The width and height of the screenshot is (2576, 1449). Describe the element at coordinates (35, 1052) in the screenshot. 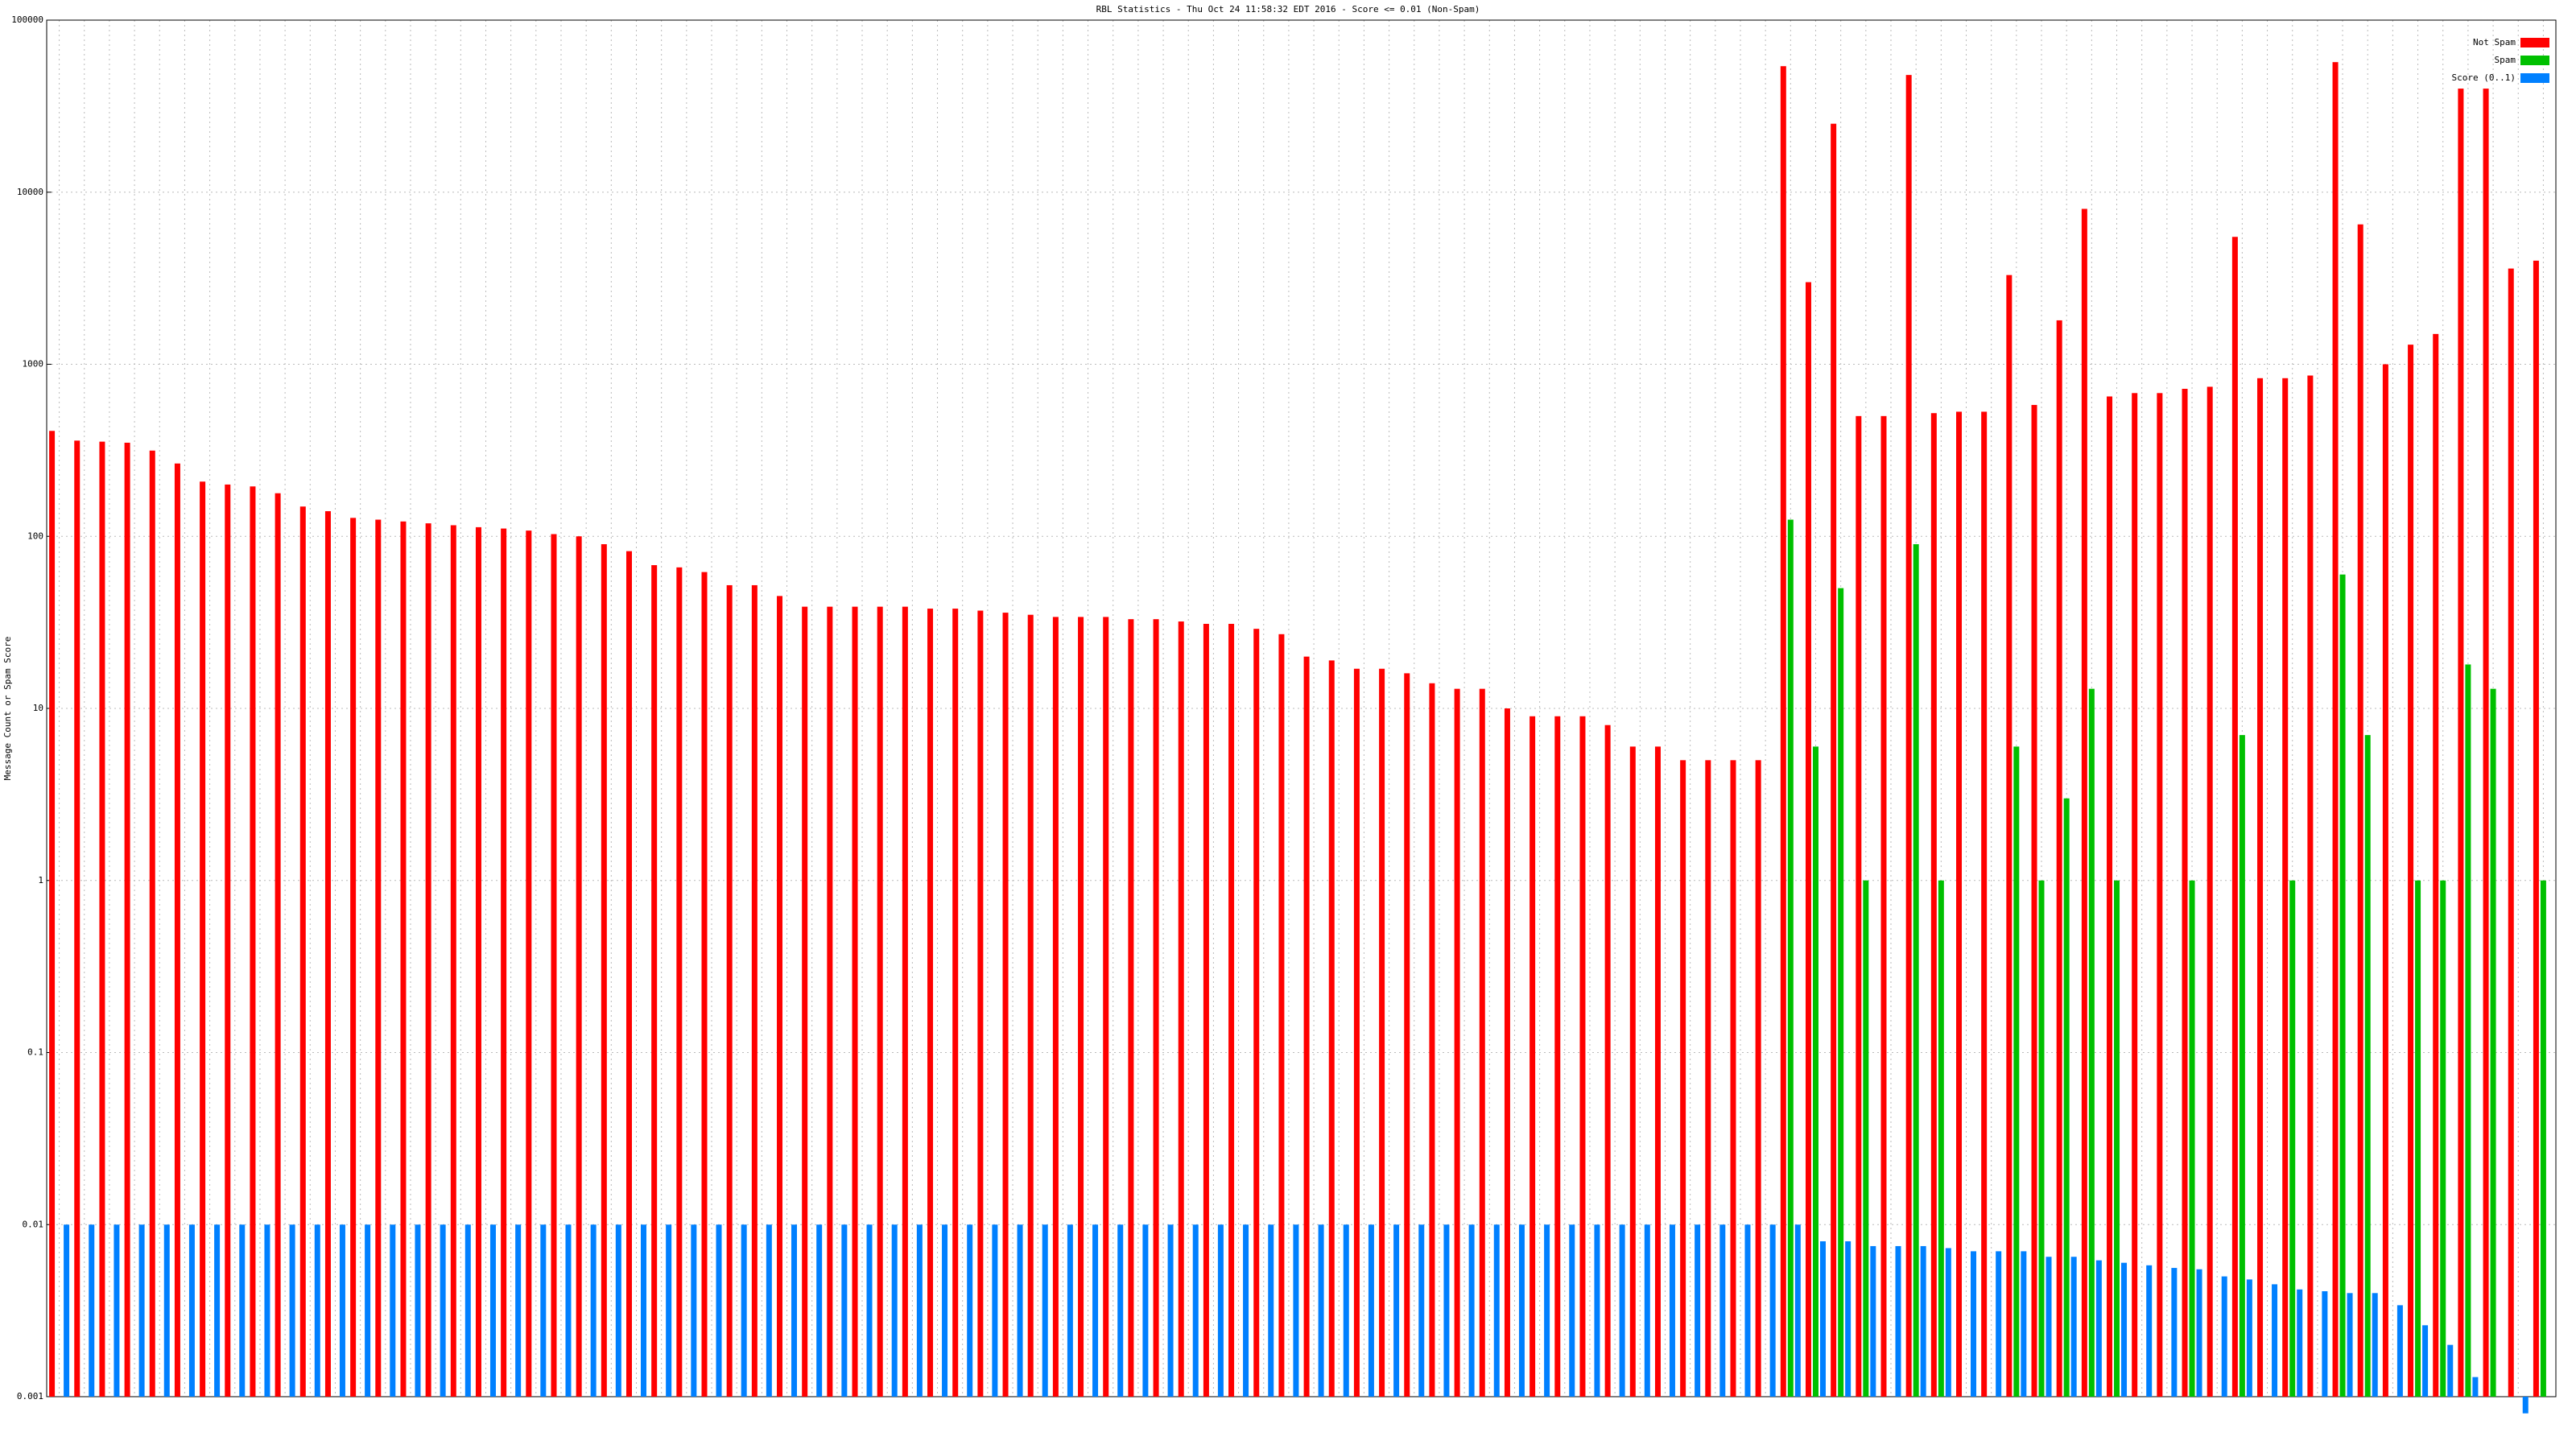

I see `y-tick-label: 0.1` at that location.